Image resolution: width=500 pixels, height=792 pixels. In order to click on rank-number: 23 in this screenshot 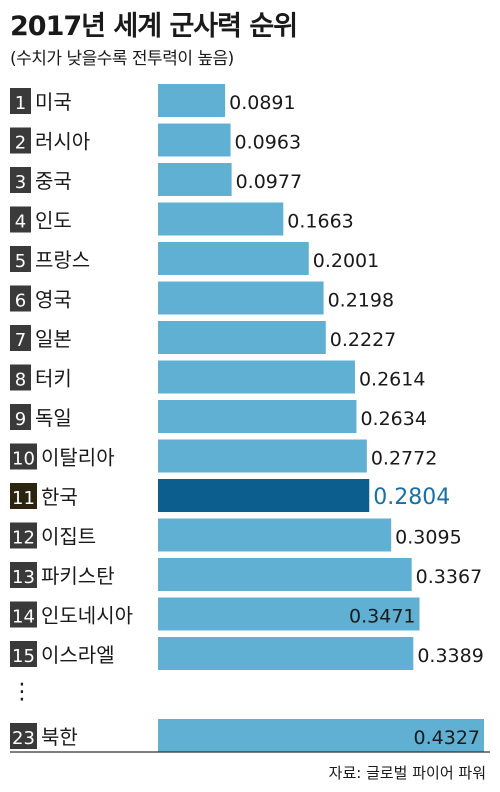, I will do `click(23, 738)`.